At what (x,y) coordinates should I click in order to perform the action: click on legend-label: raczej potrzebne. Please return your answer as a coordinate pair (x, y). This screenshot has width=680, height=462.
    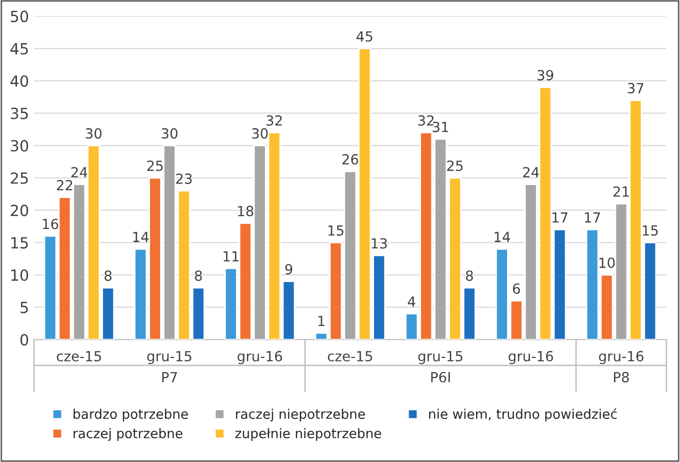
    Looking at the image, I should click on (128, 434).